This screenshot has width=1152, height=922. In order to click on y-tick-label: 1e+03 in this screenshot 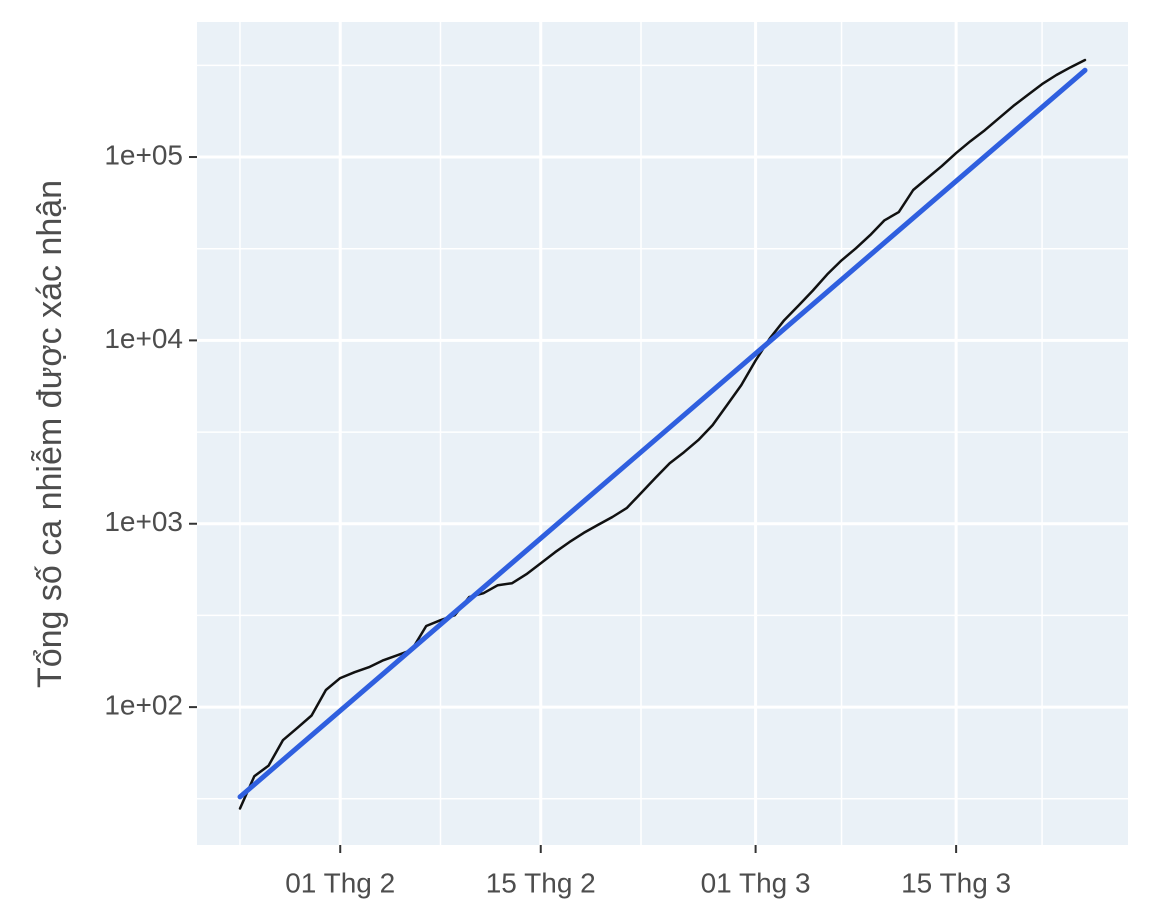, I will do `click(143, 521)`.